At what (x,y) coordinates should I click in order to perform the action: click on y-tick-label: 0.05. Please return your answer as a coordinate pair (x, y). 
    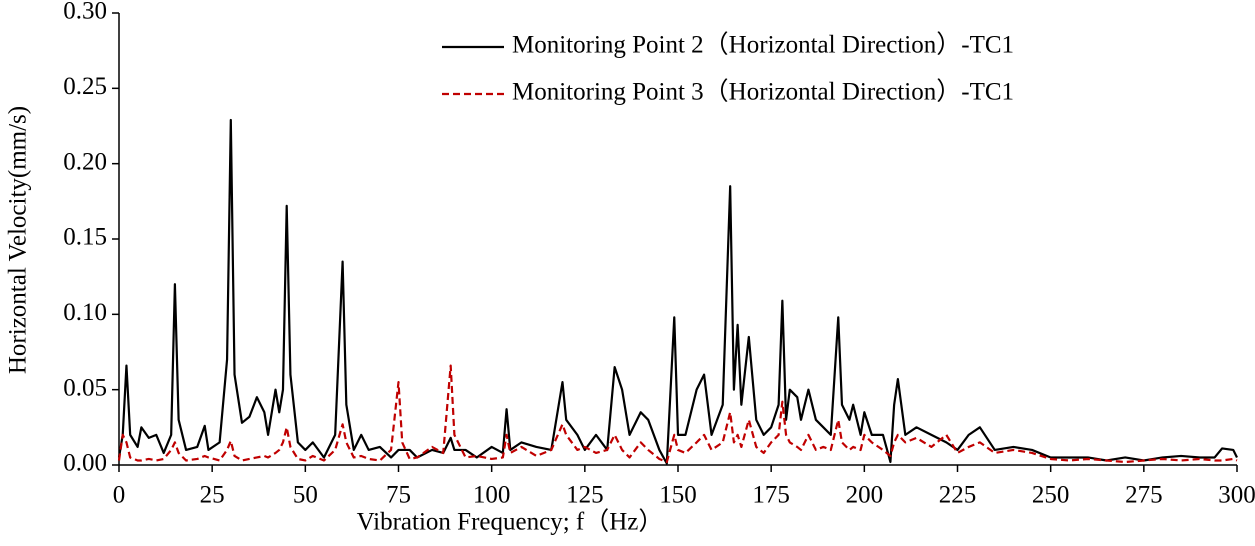
    Looking at the image, I should click on (85, 387).